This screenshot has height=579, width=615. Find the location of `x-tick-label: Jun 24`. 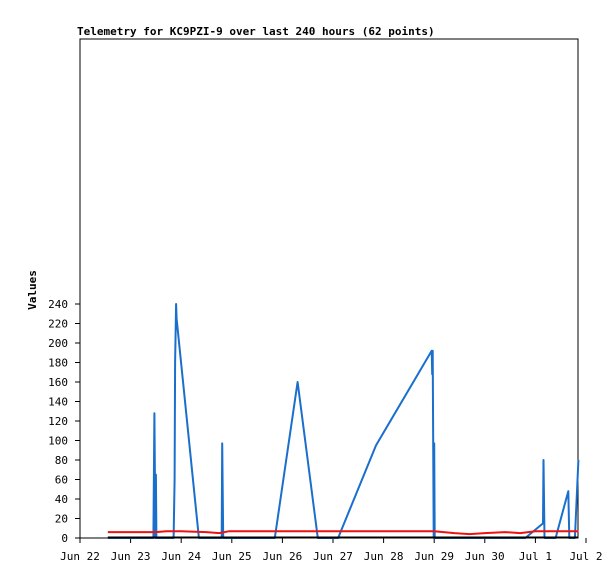

x-tick-label: Jun 24 is located at coordinates (181, 556).